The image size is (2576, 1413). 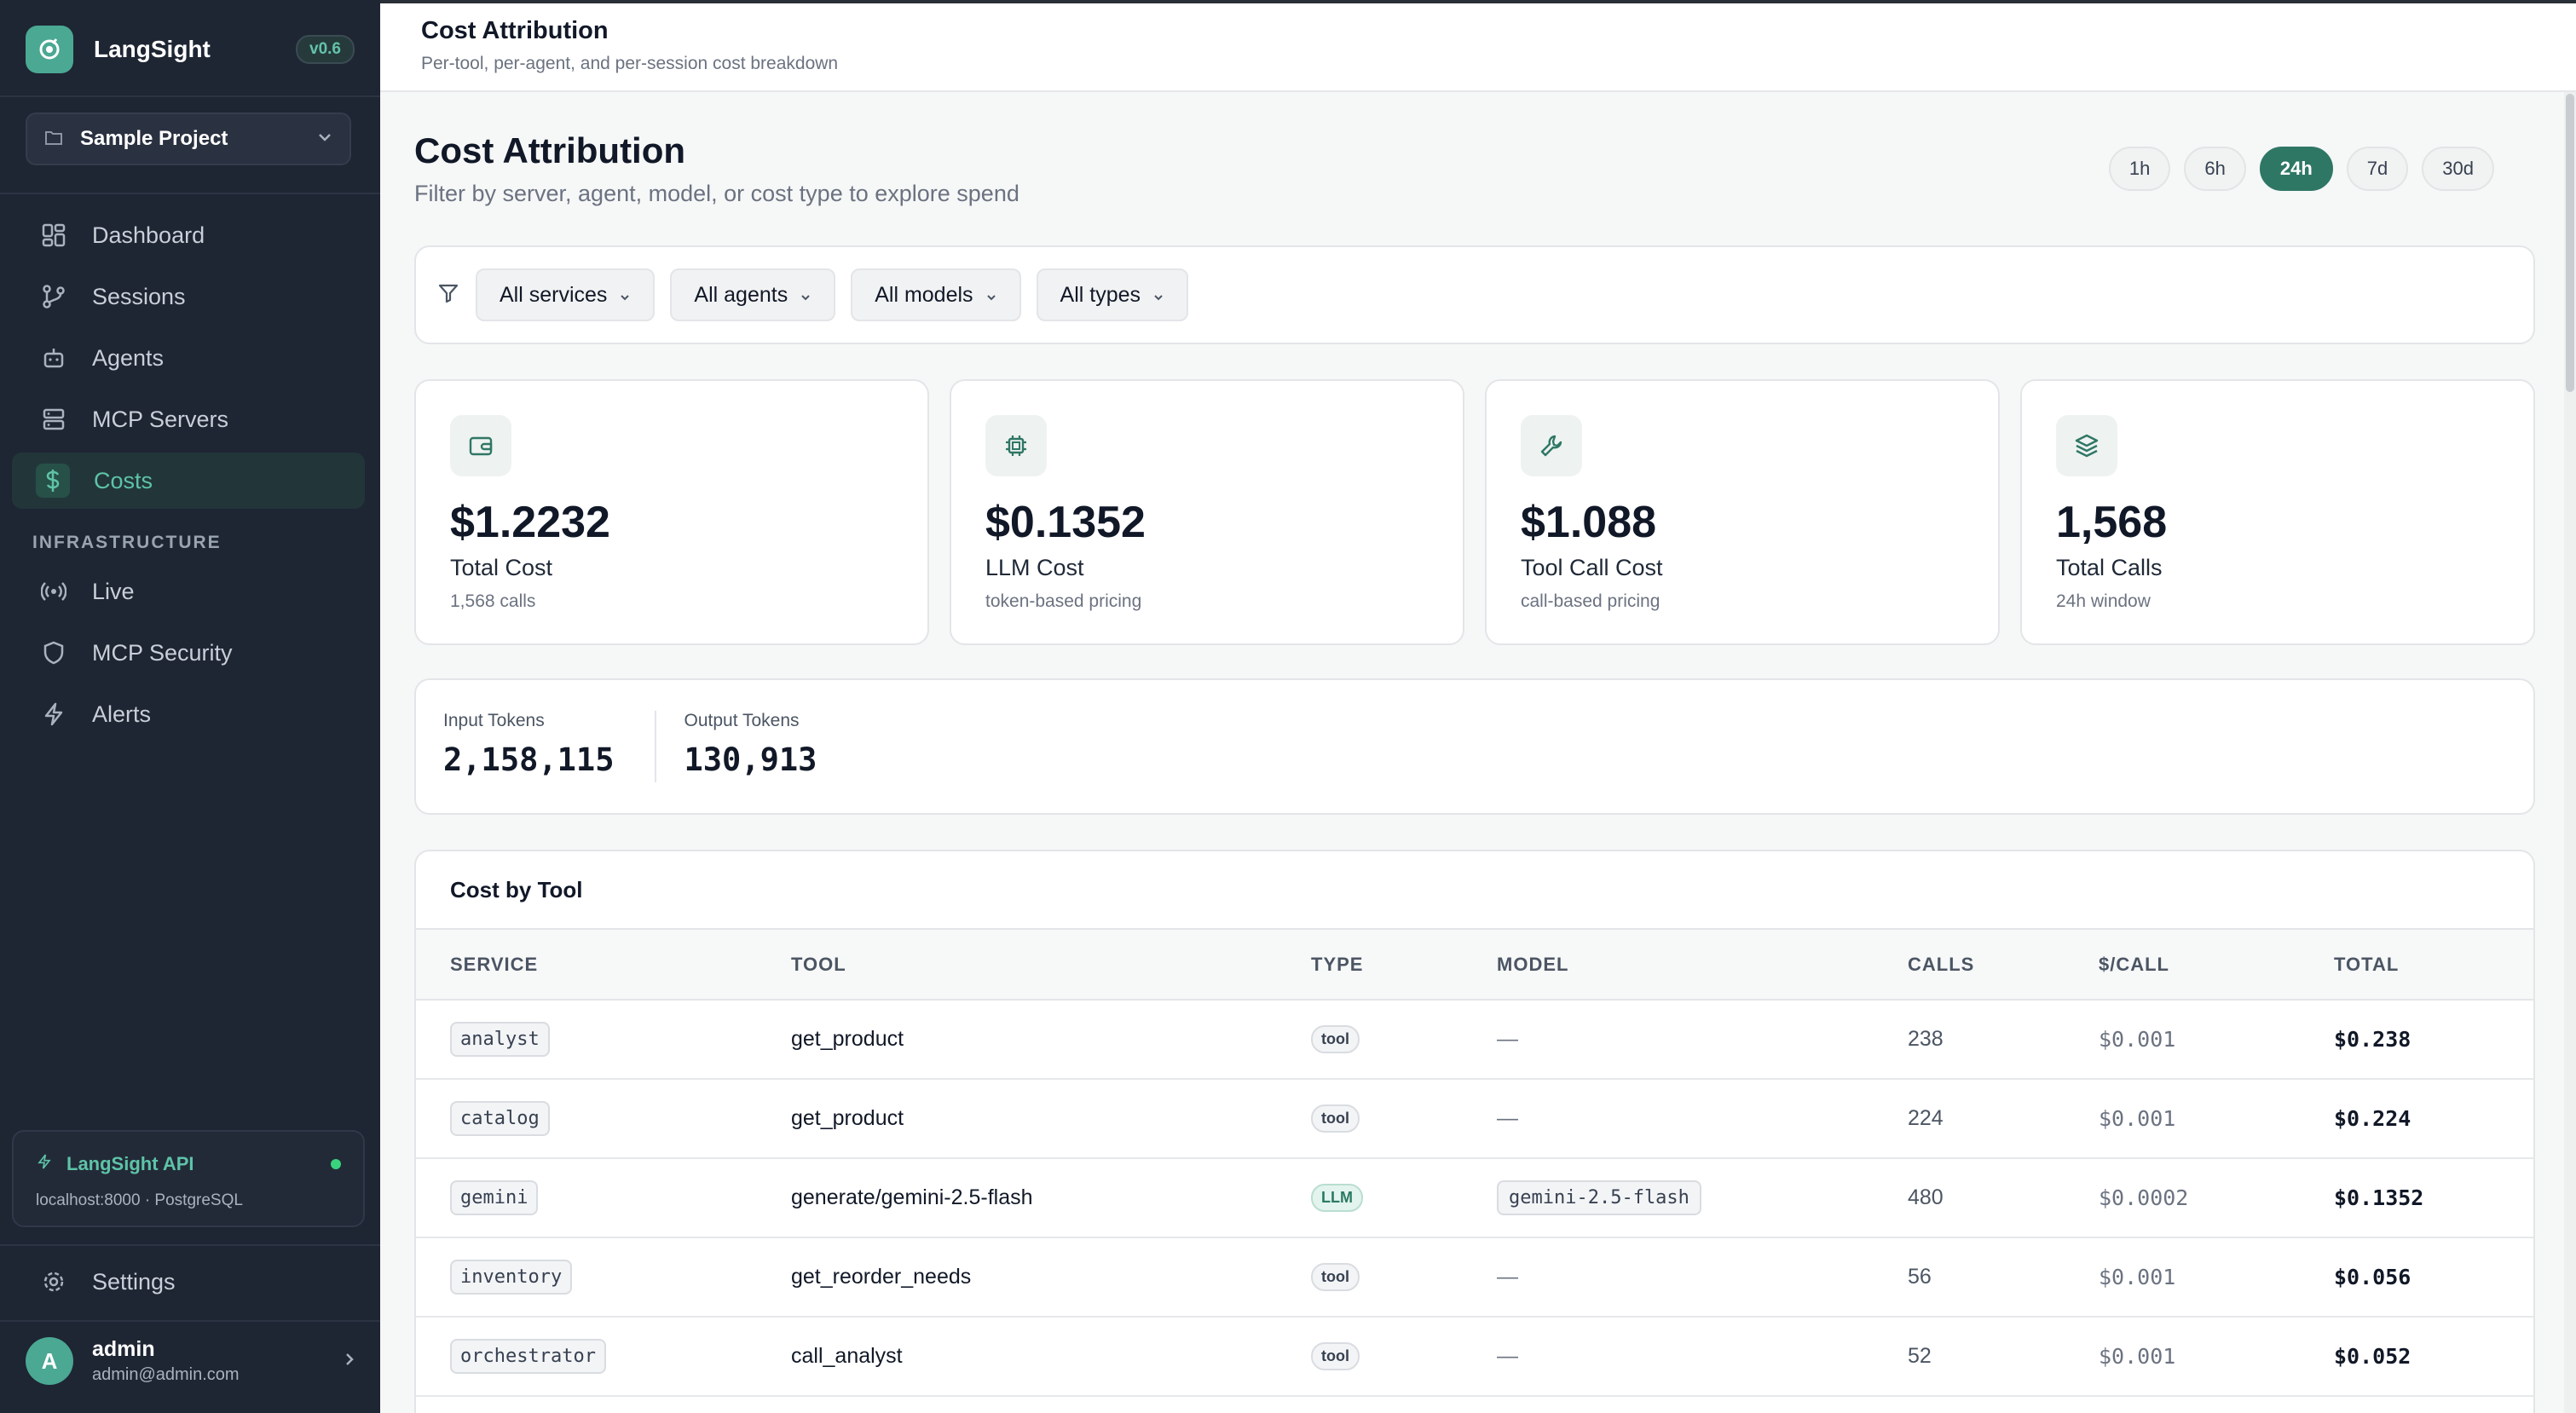 I want to click on sidebar-item-label: MCP Security, so click(x=162, y=652).